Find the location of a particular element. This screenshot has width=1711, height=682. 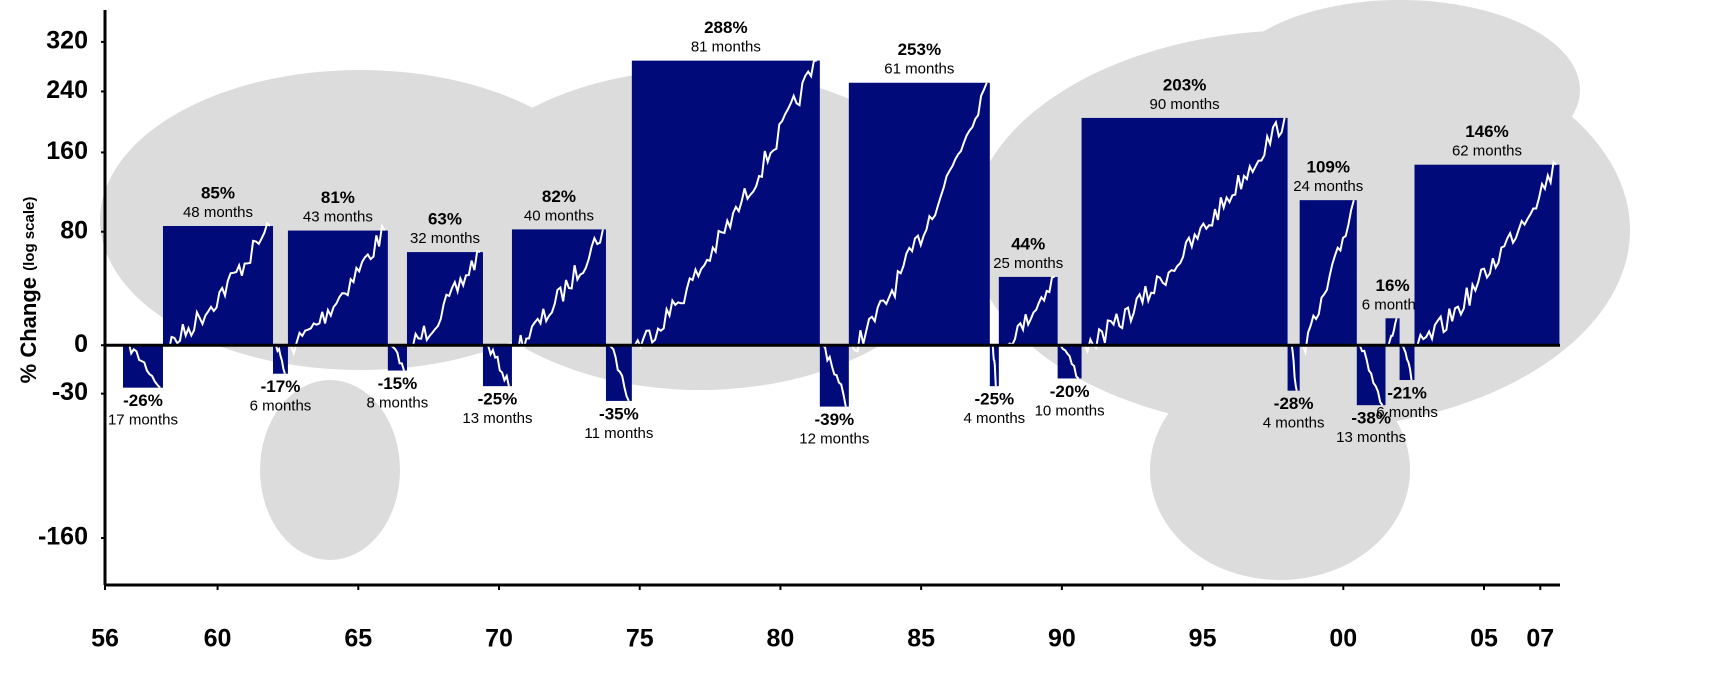

y-axis-label: % Change is located at coordinates (28, 330).